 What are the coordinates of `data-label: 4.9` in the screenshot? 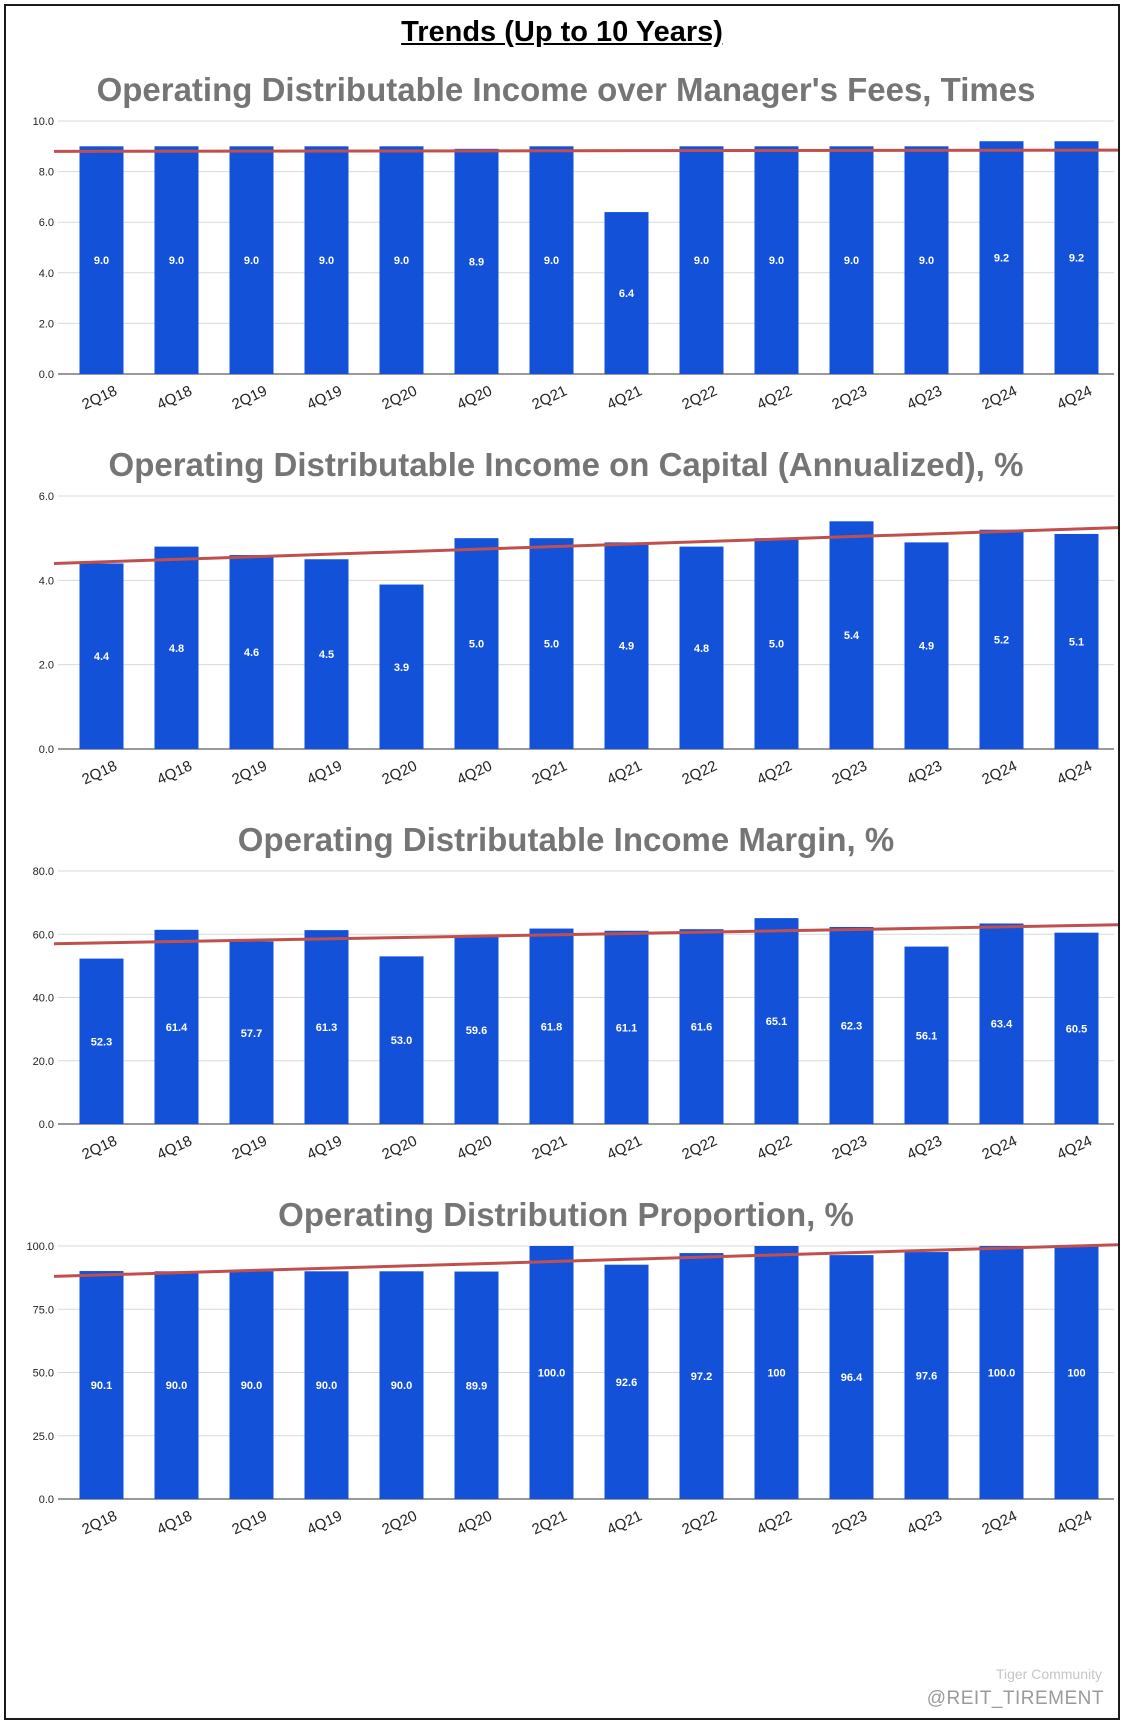 It's located at (926, 647).